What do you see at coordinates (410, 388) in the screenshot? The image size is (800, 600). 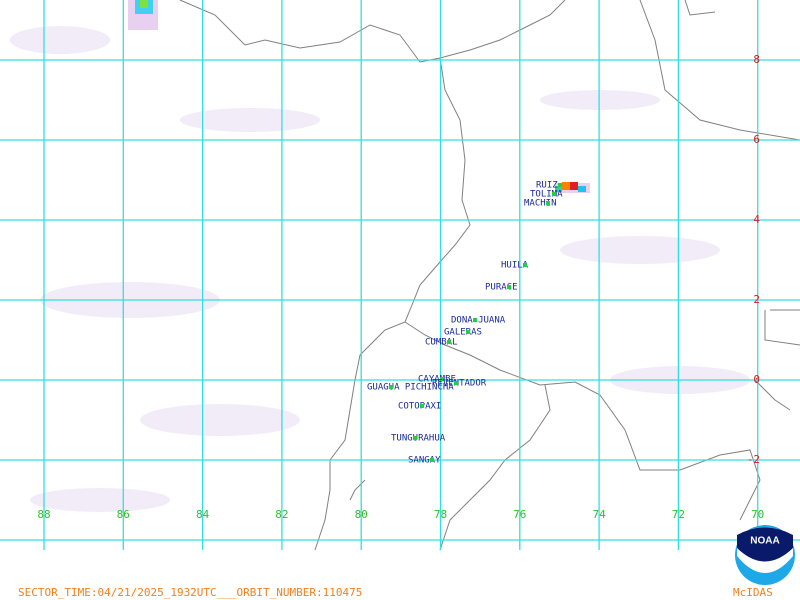 I see `volcano-name: GUAGUA PICHINCHA` at bounding box center [410, 388].